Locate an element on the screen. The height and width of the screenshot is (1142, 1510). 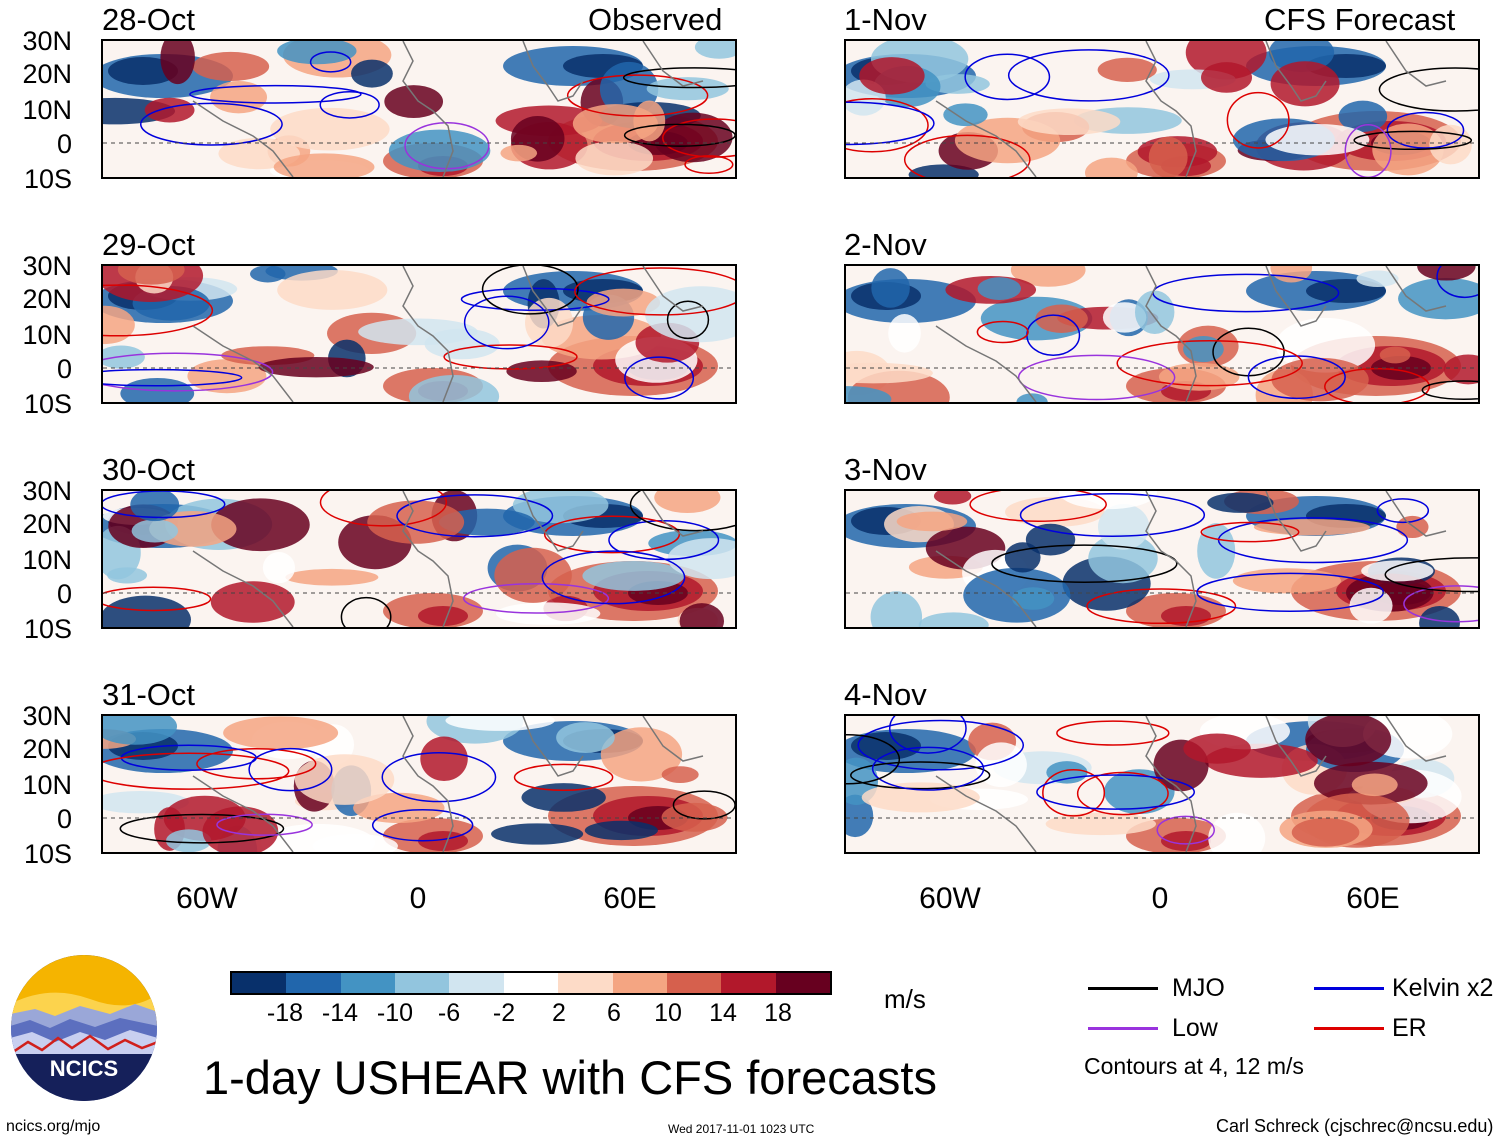
legend-line-mjo is located at coordinates (1123, 988).